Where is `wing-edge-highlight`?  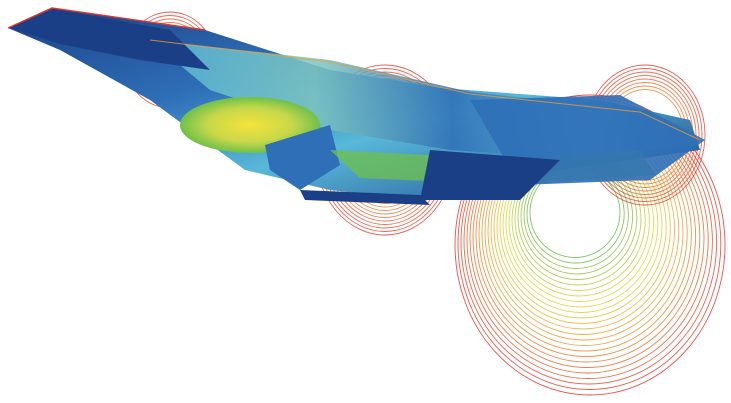
wing-edge-highlight is located at coordinates (106, 19).